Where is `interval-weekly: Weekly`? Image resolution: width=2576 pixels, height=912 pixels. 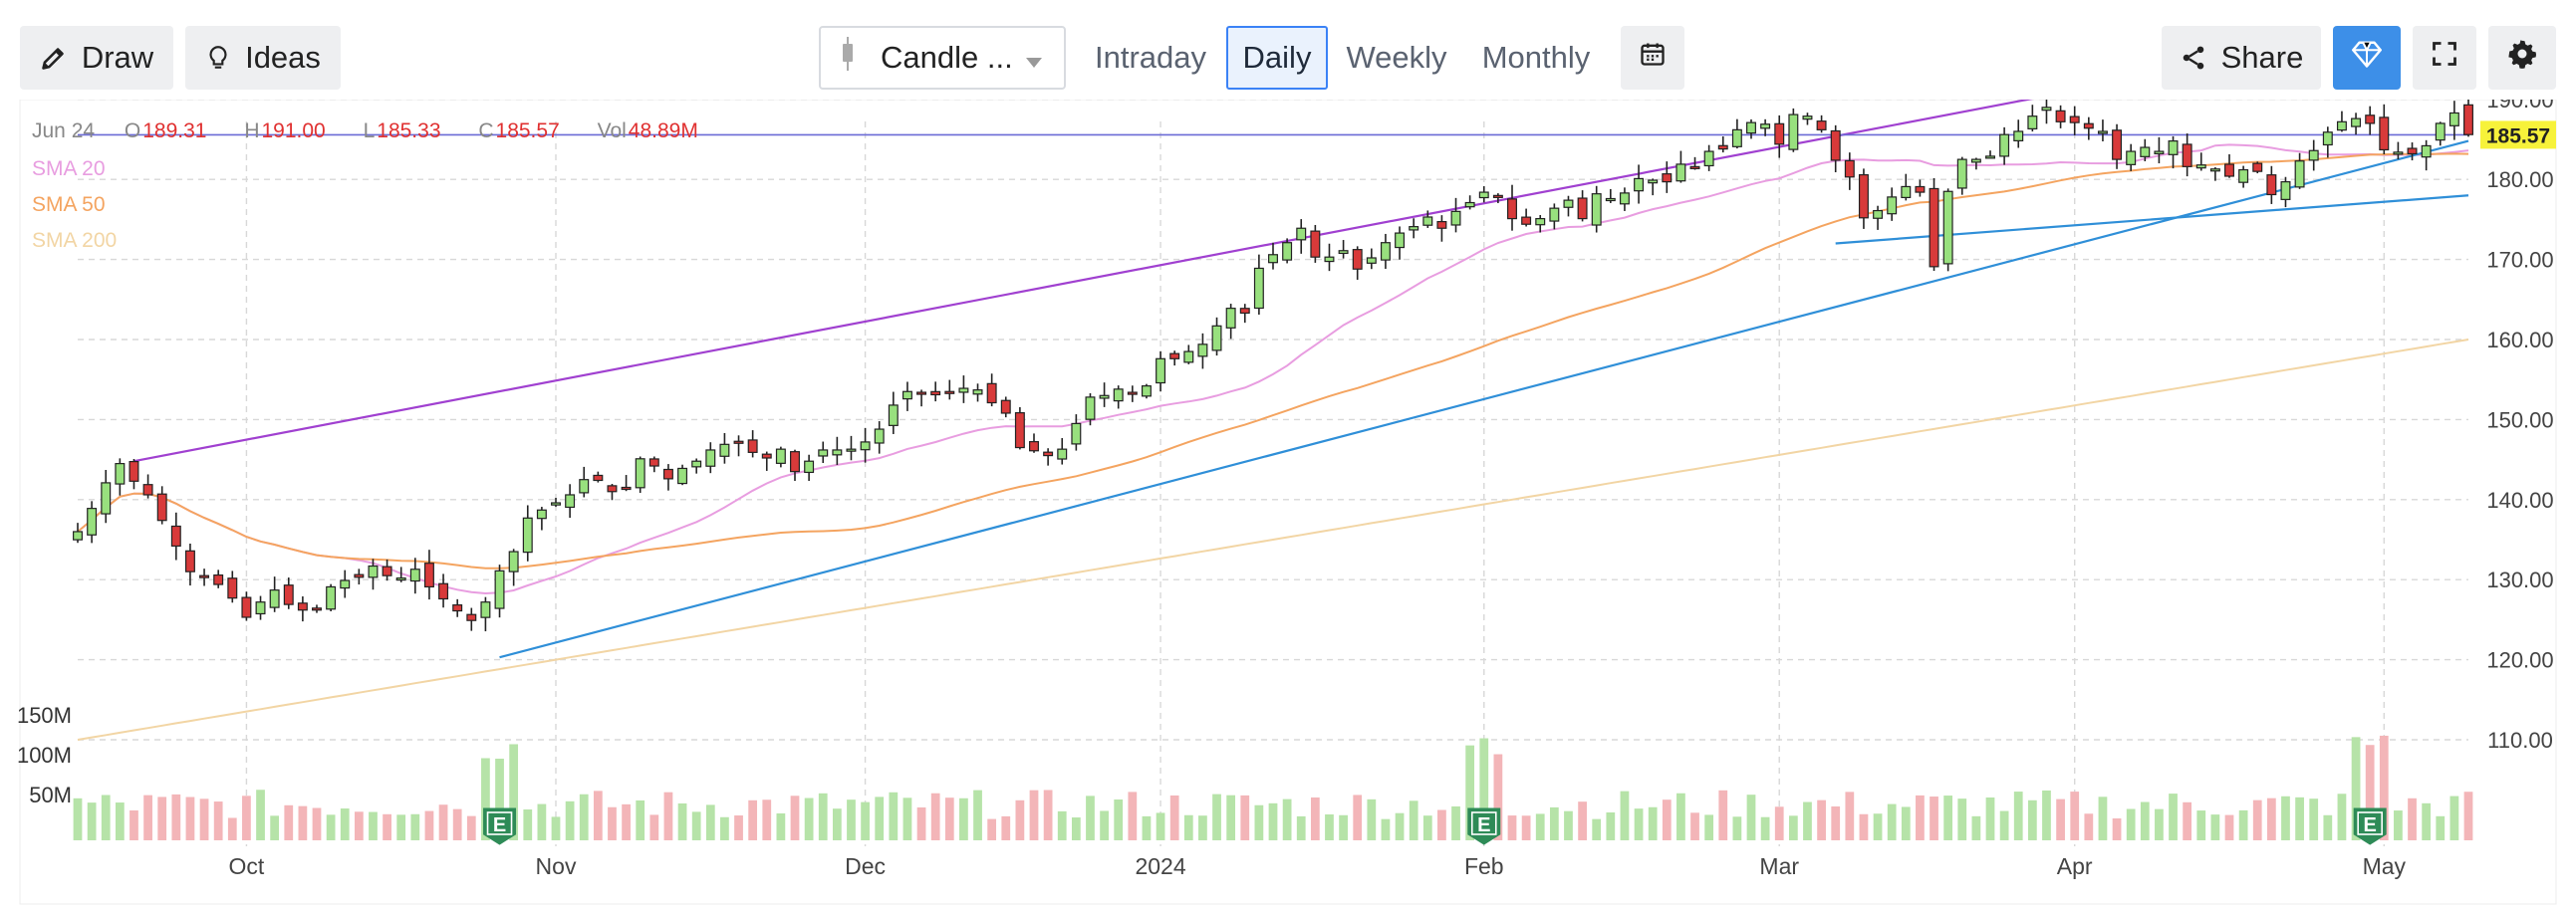 interval-weekly: Weekly is located at coordinates (1396, 58).